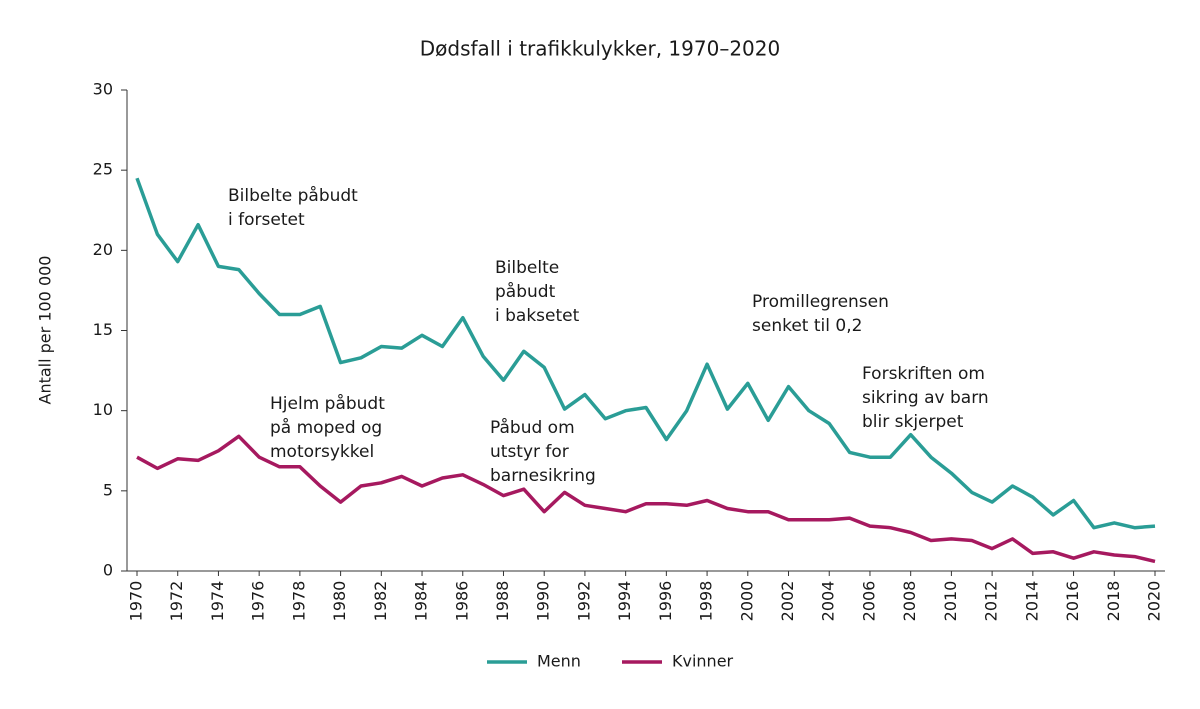 The width and height of the screenshot is (1200, 709). Describe the element at coordinates (322, 452) in the screenshot. I see `annotation: motorsykkel` at that location.